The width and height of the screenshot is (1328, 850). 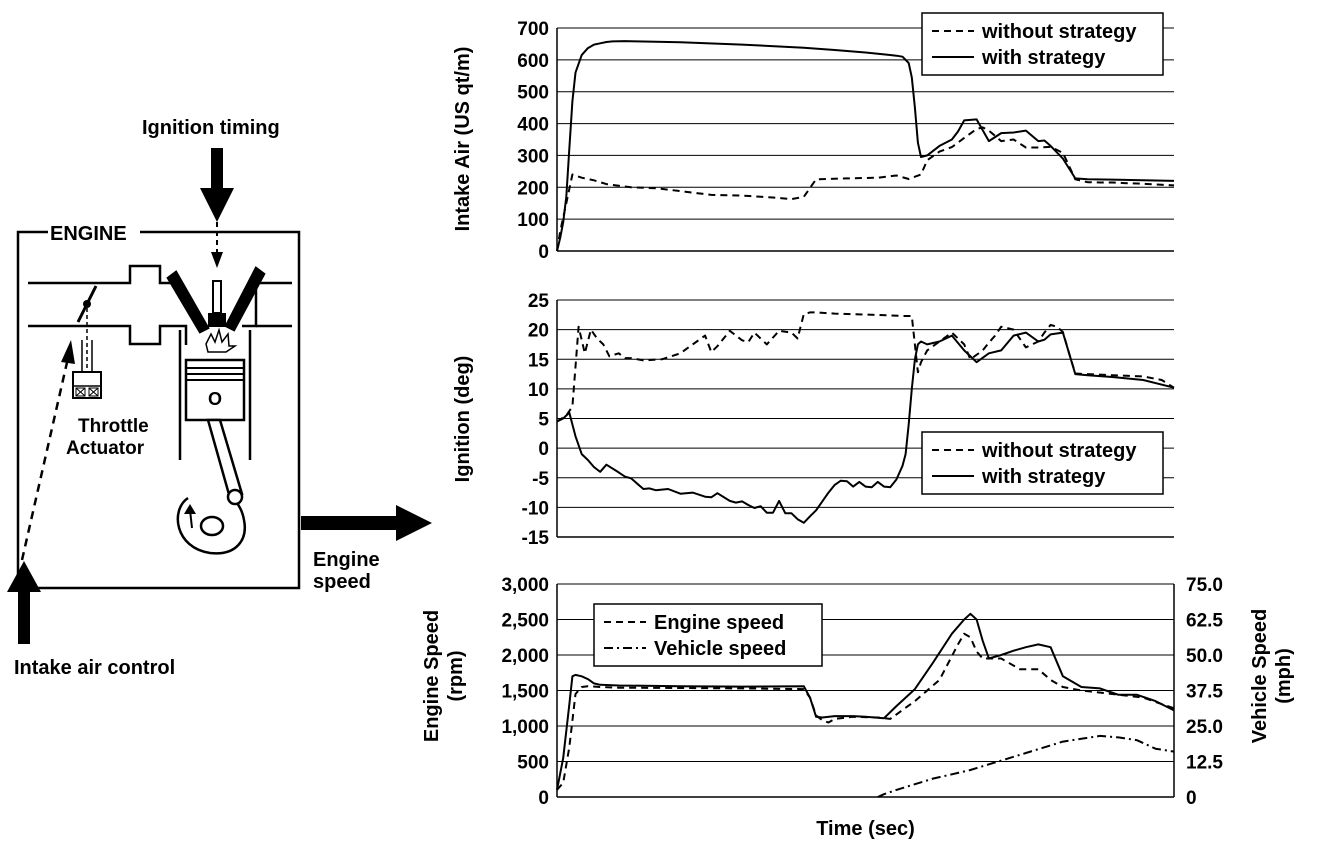 What do you see at coordinates (463, 139) in the screenshot?
I see `y-axis-label: Intake Air (US qt/m)` at bounding box center [463, 139].